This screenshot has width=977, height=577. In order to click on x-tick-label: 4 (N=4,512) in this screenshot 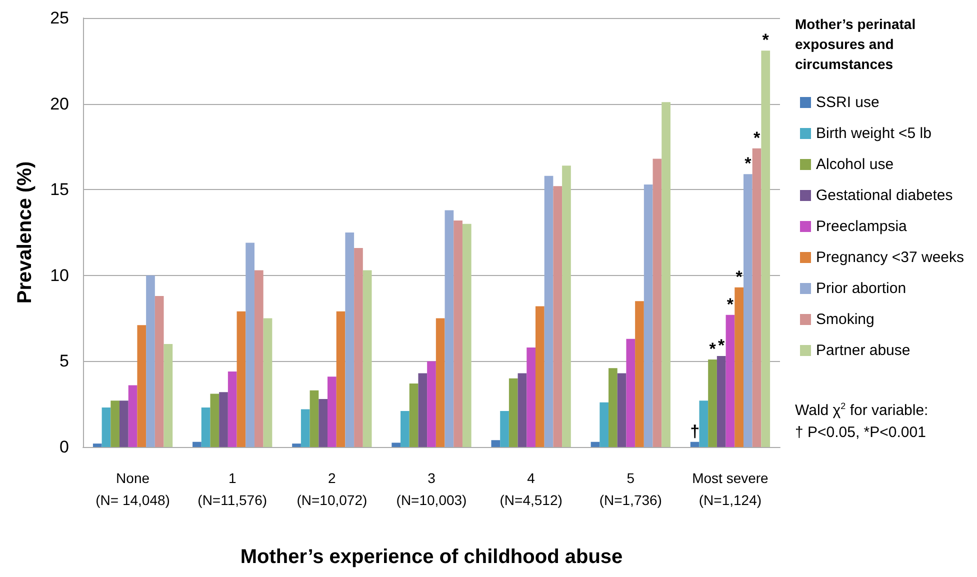, I will do `click(531, 489)`.